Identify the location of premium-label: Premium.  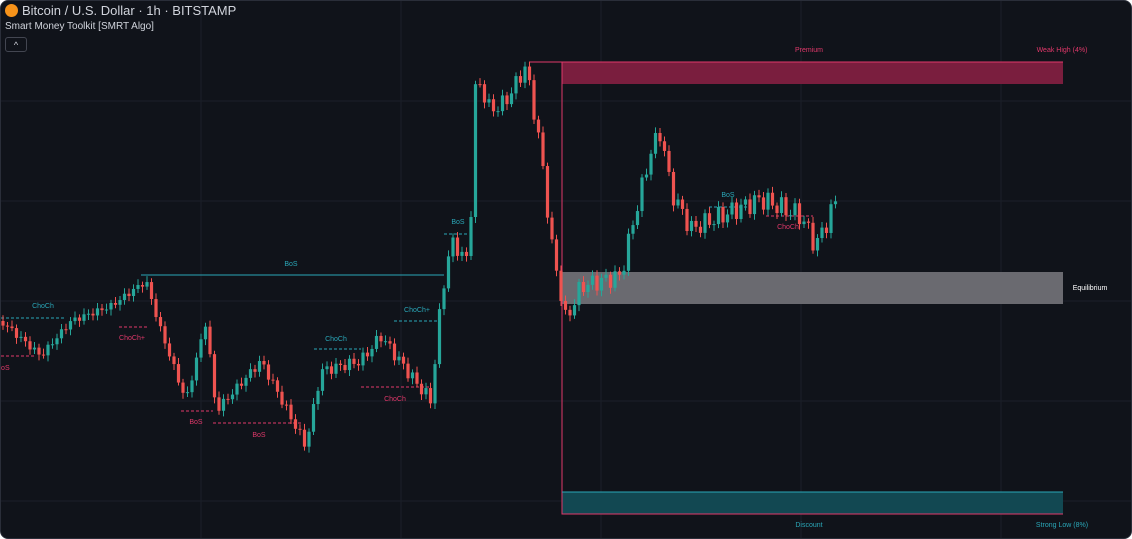
(809, 50).